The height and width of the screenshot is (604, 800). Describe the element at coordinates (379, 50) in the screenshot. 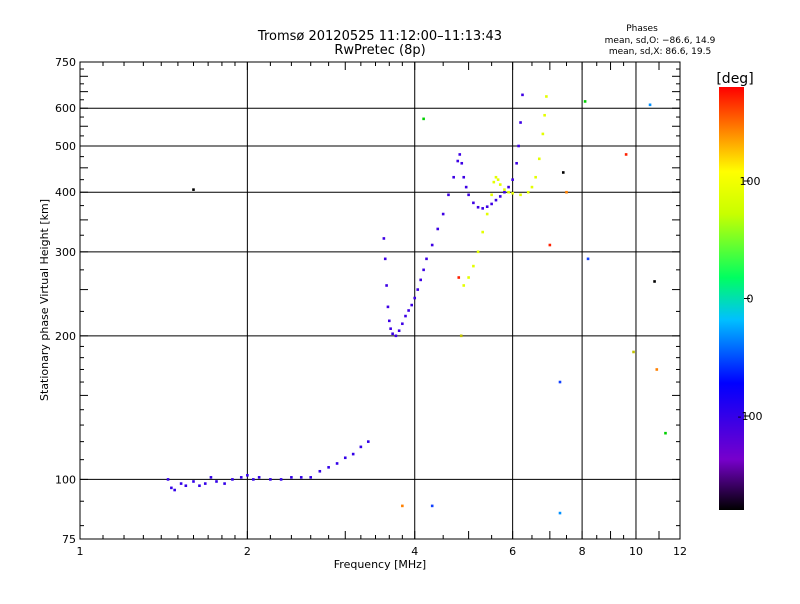

I see `chart-subtitle: RwPretec (8p)` at that location.